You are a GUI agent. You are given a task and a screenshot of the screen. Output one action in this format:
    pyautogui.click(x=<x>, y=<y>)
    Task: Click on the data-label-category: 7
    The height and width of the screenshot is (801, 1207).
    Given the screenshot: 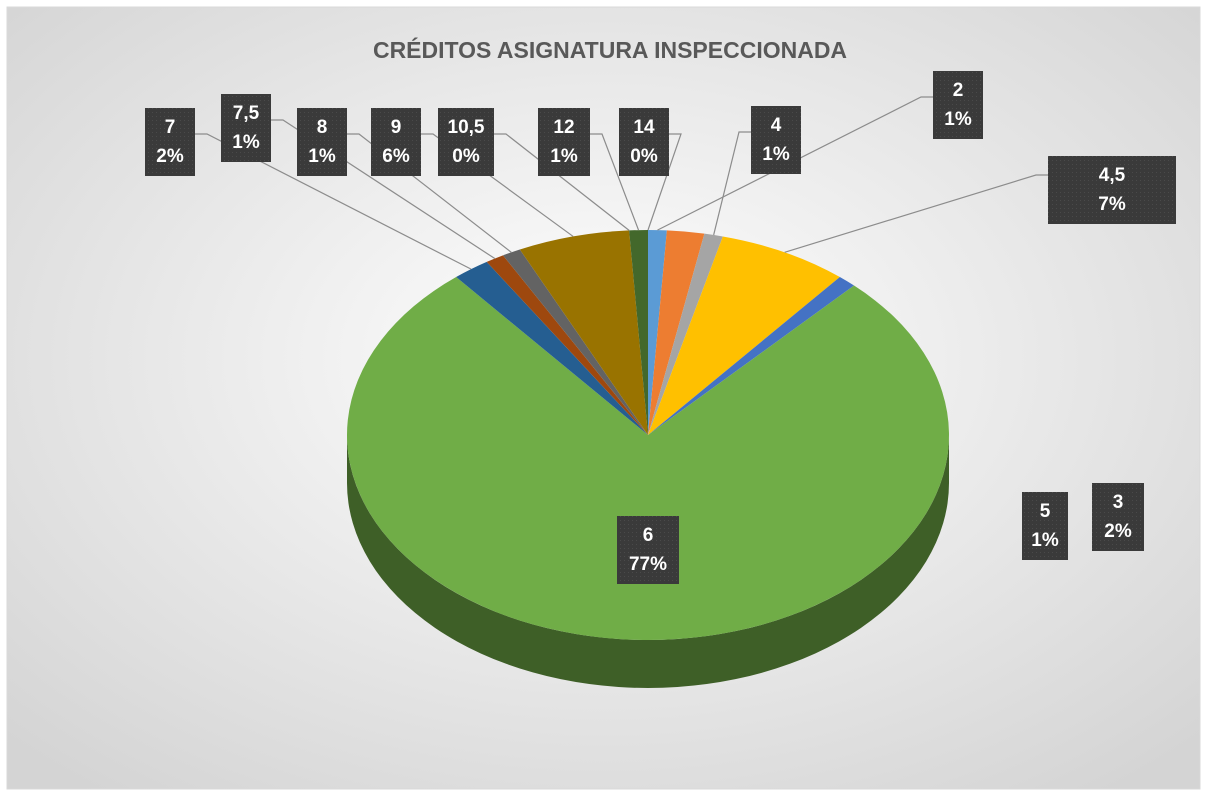 What is the action you would take?
    pyautogui.click(x=170, y=127)
    